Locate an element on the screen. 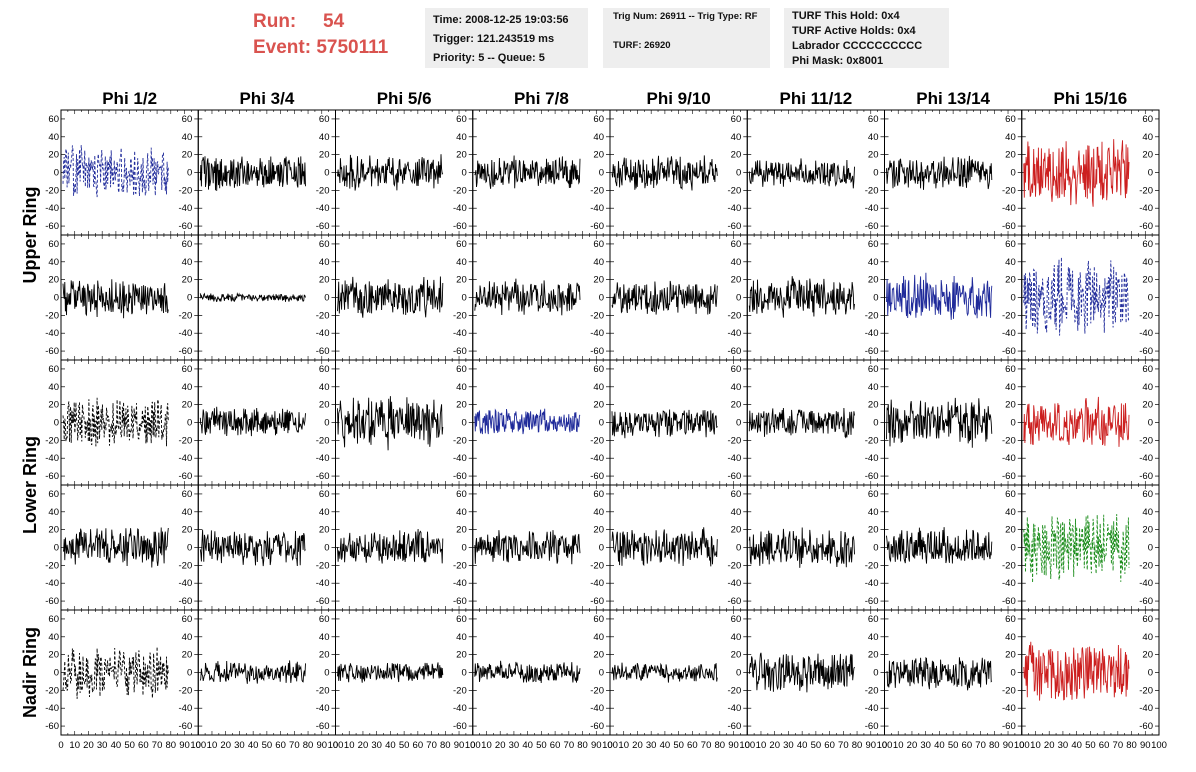  x-tick-label: 100 is located at coordinates (1159, 745).